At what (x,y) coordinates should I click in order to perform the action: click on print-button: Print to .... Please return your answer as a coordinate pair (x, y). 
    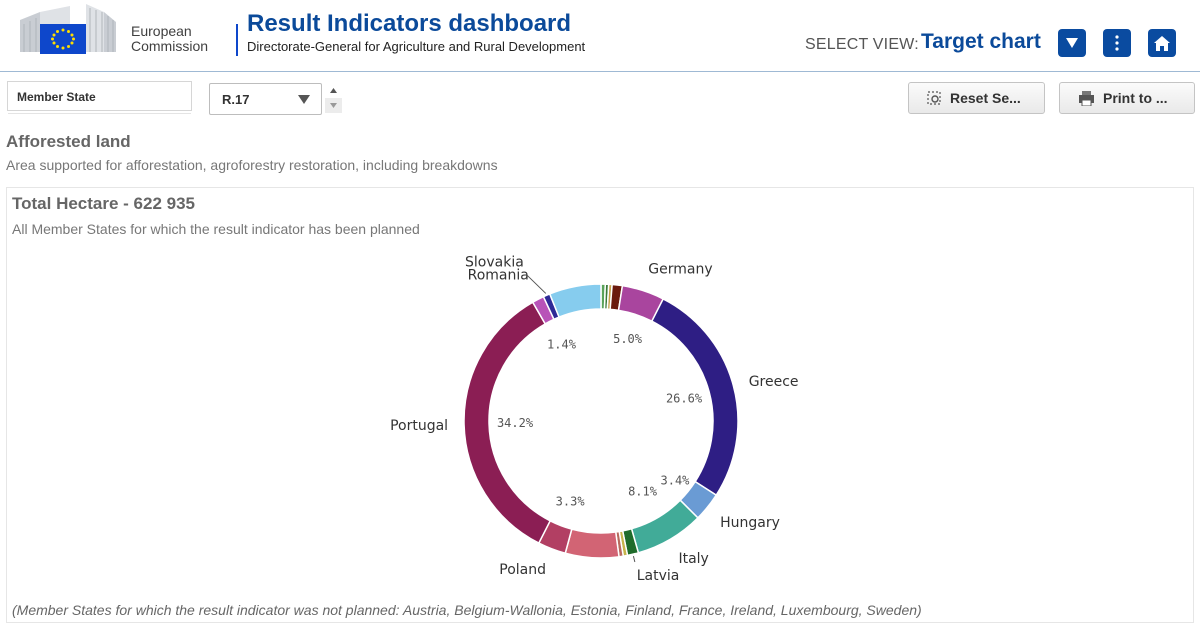
    Looking at the image, I should click on (1127, 98).